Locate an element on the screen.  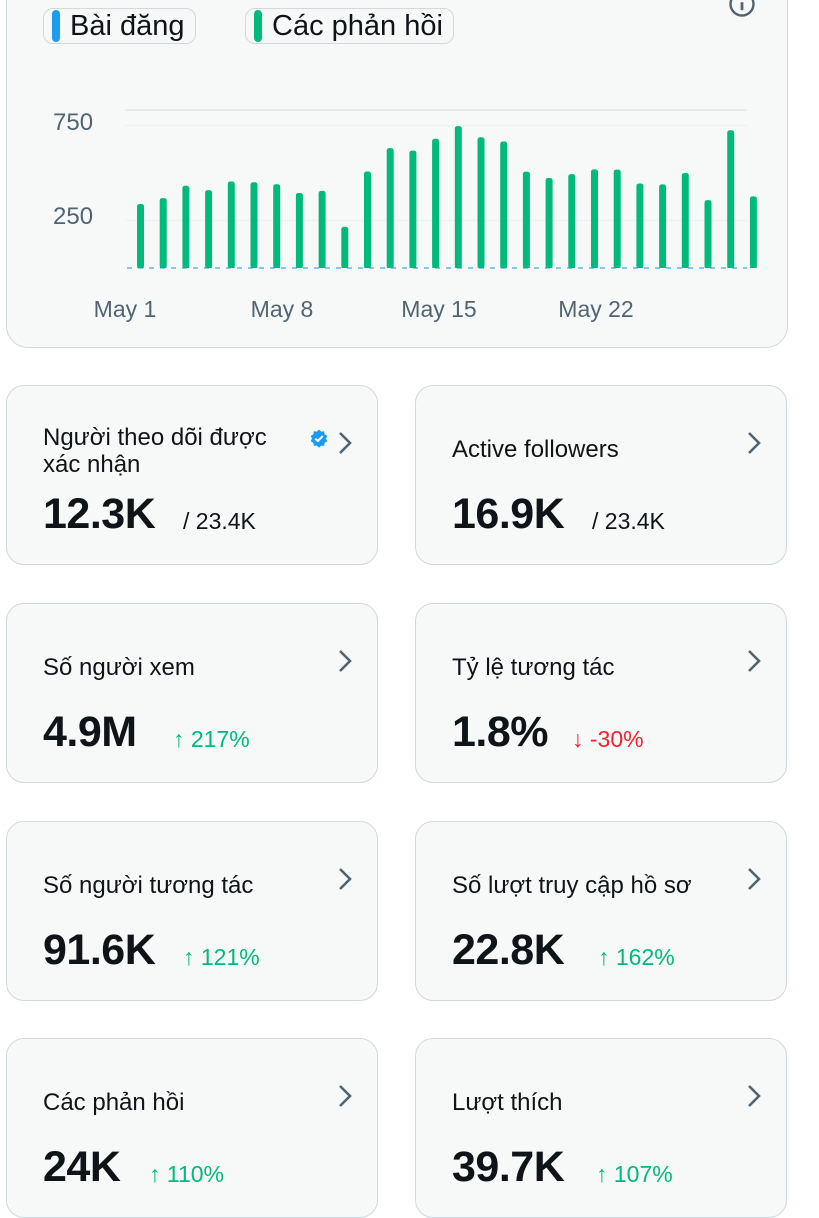
stat-title: Active followers is located at coordinates (583, 449).